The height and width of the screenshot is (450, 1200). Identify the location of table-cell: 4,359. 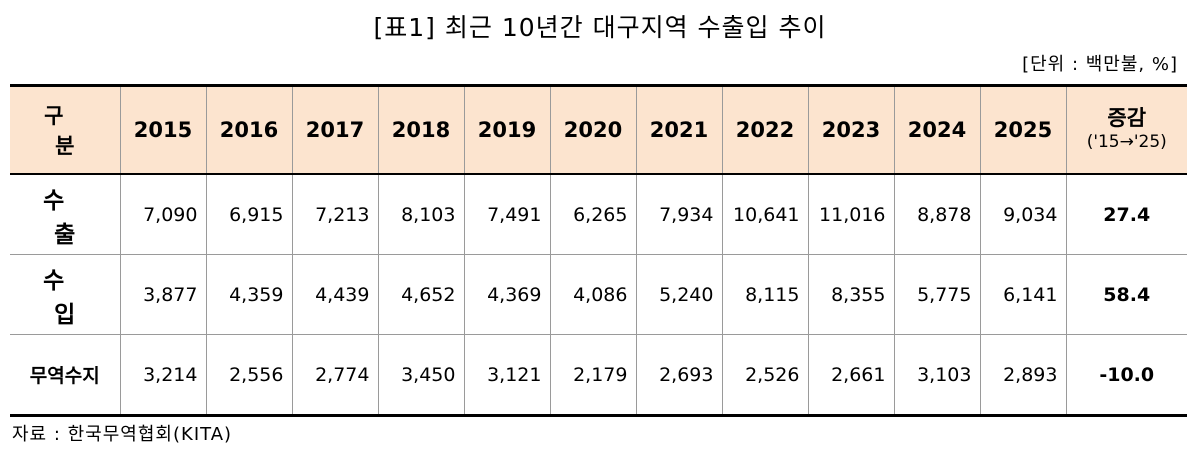
(249, 294).